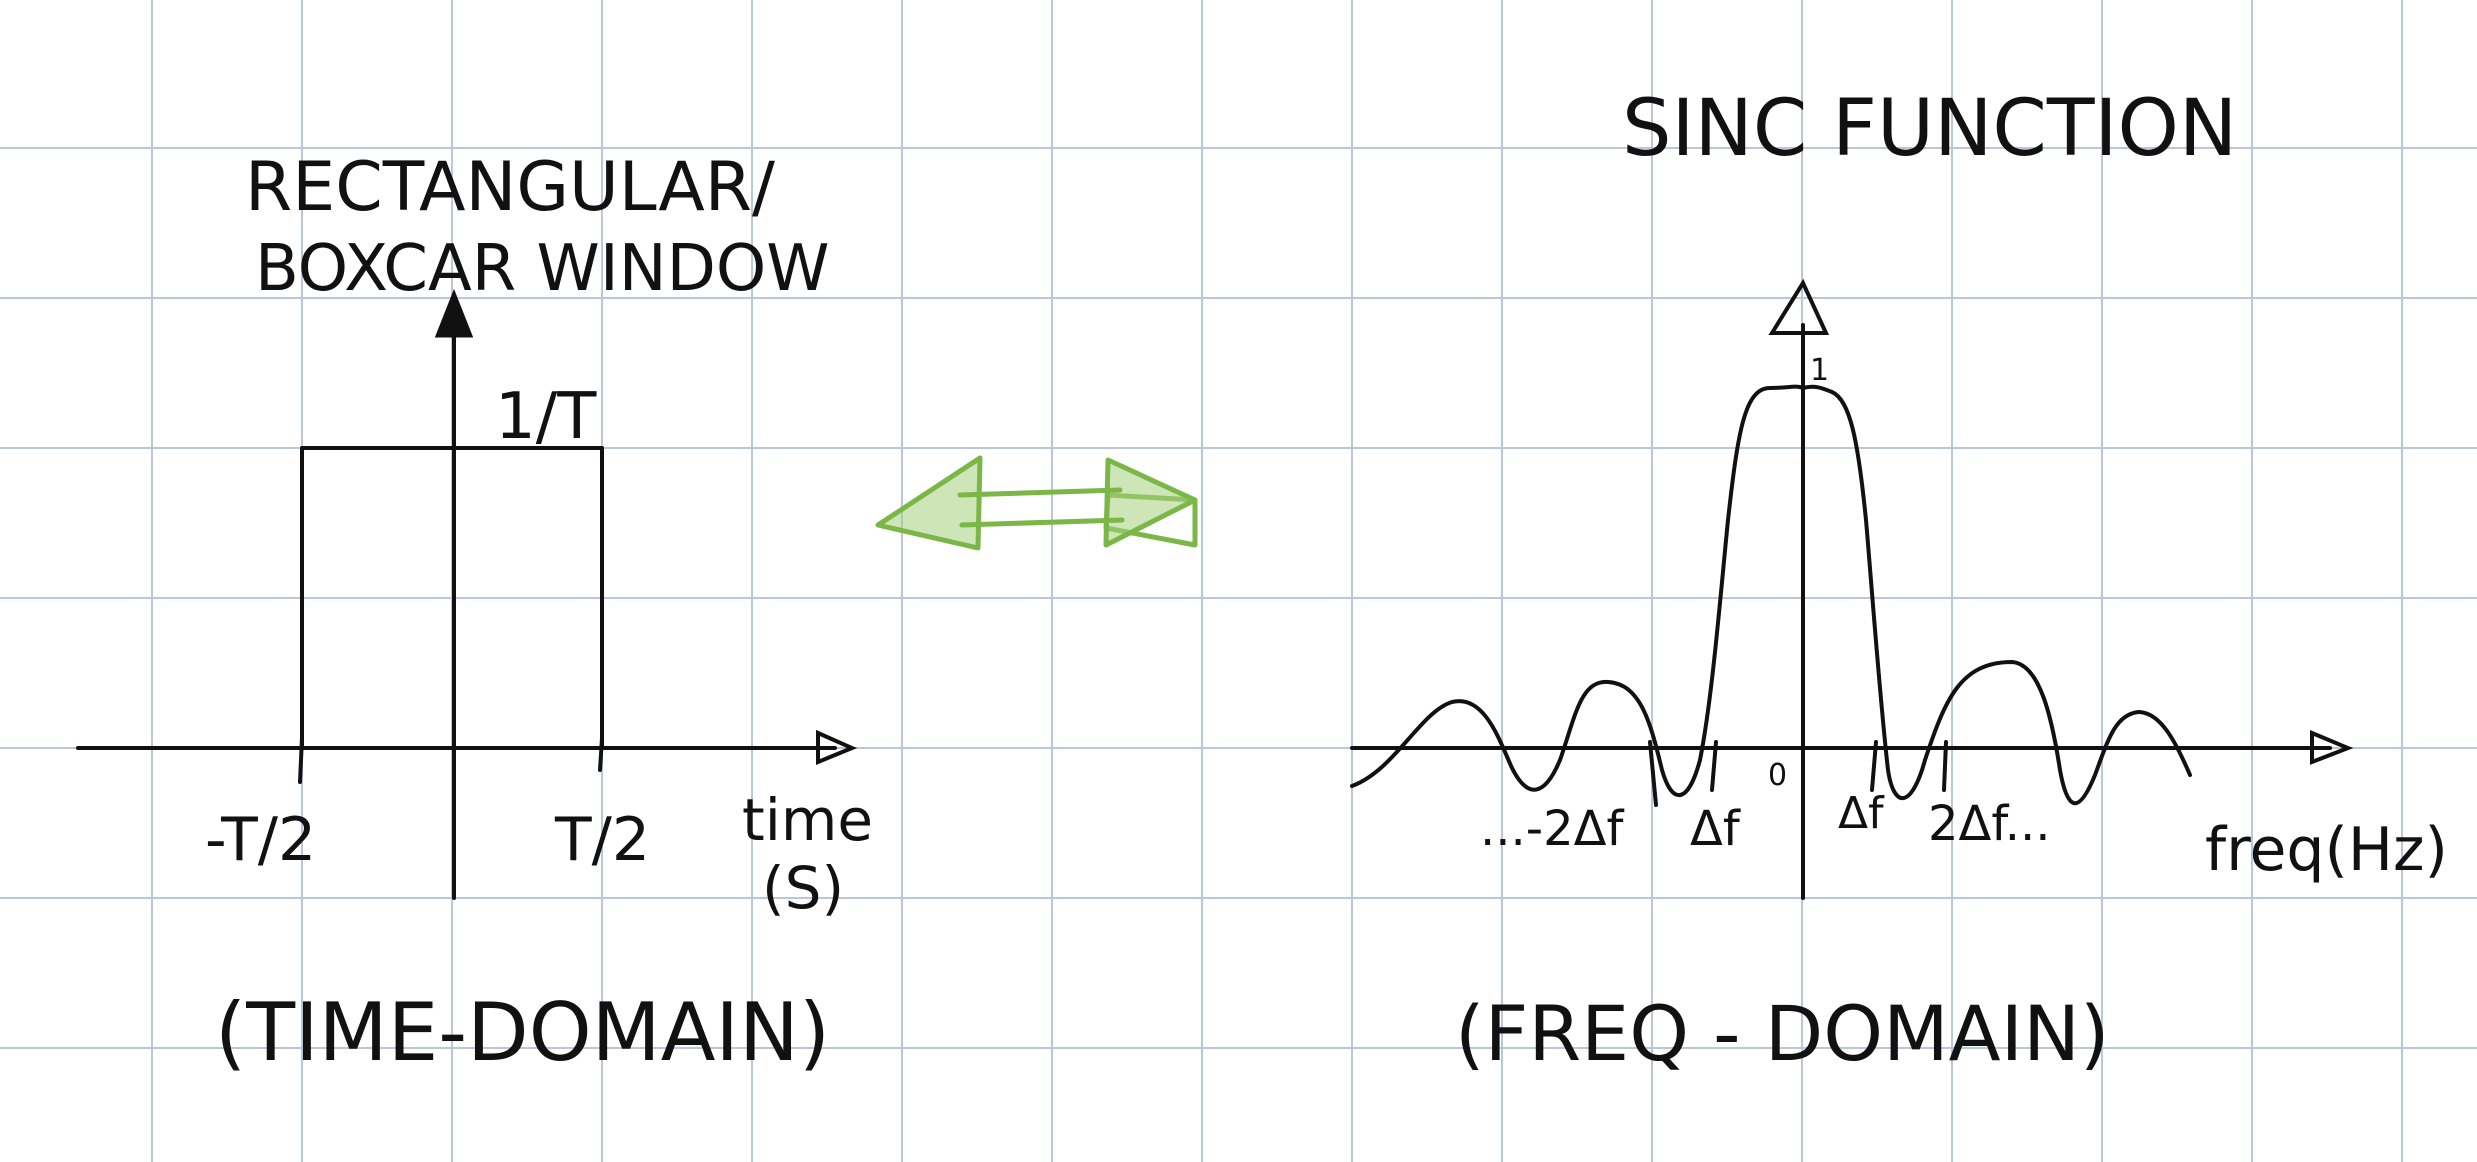 The image size is (2477, 1162). Describe the element at coordinates (2326, 850) in the screenshot. I see `freq-axis-label: freq(Hz)` at that location.